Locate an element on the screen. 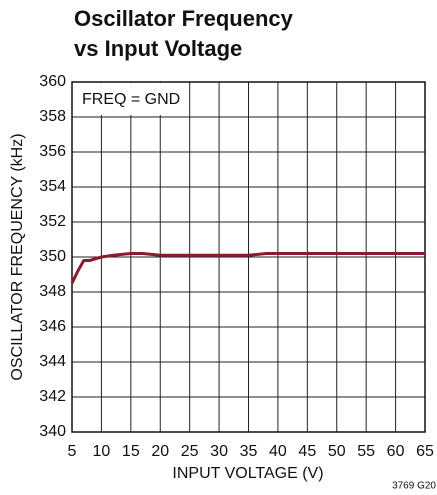 The image size is (437, 495). annotation-box is located at coordinates (131, 99).